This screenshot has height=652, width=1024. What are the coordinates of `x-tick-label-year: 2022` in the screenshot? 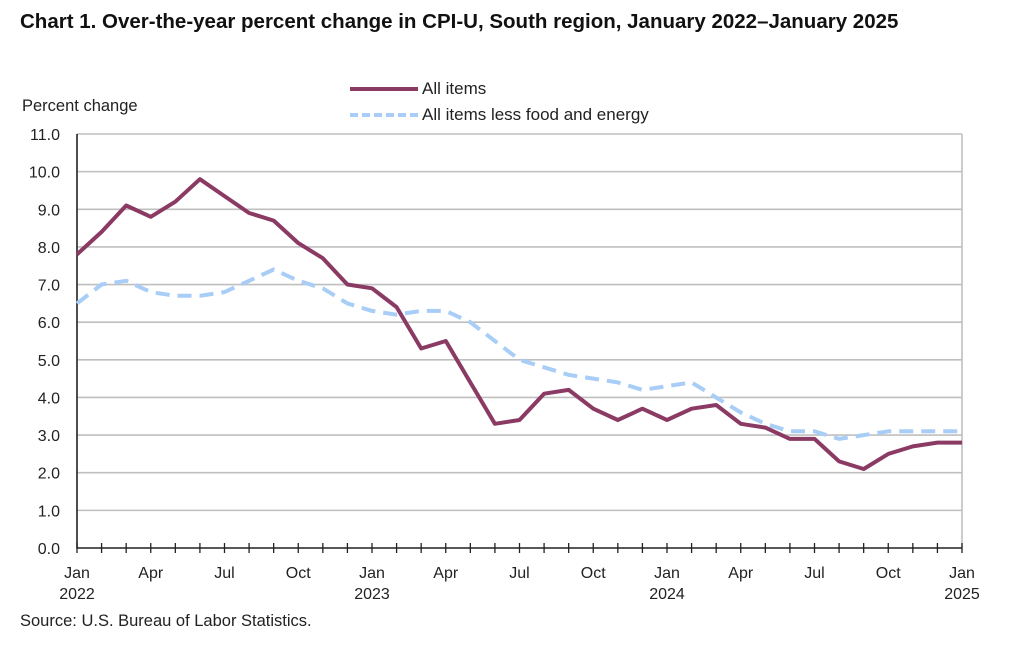 It's located at (77, 594).